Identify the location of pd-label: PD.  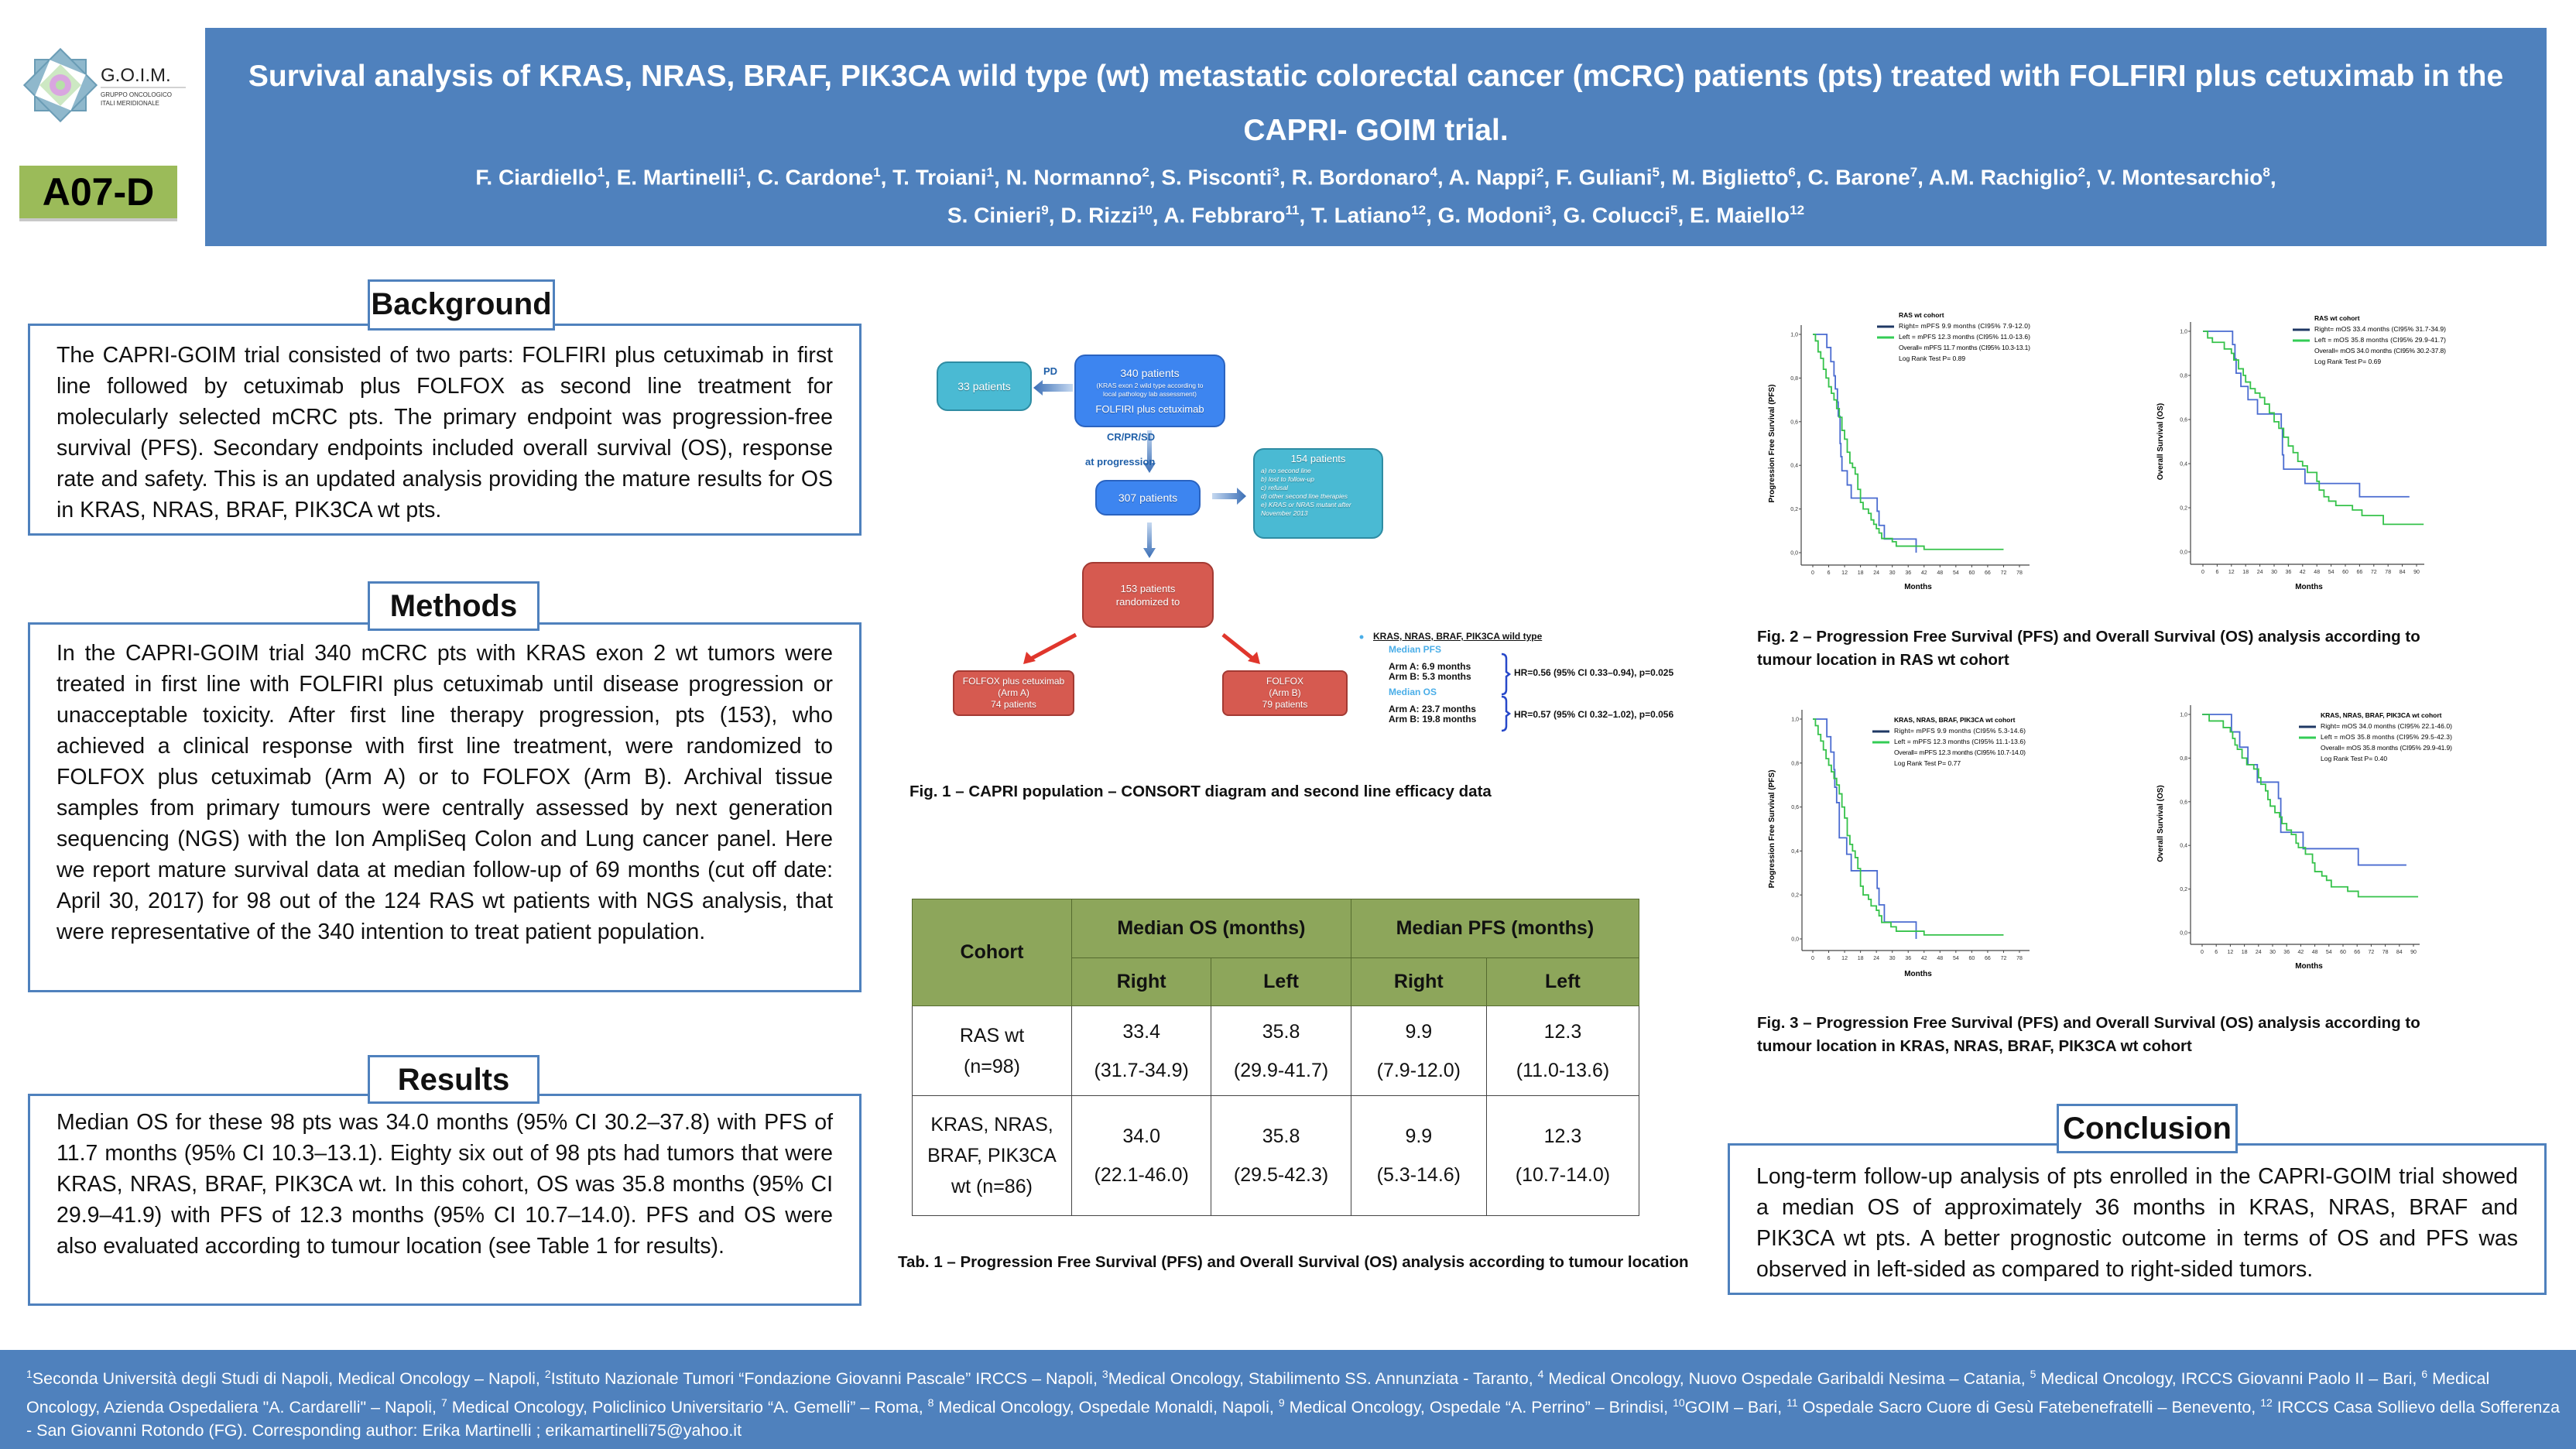
(1050, 371).